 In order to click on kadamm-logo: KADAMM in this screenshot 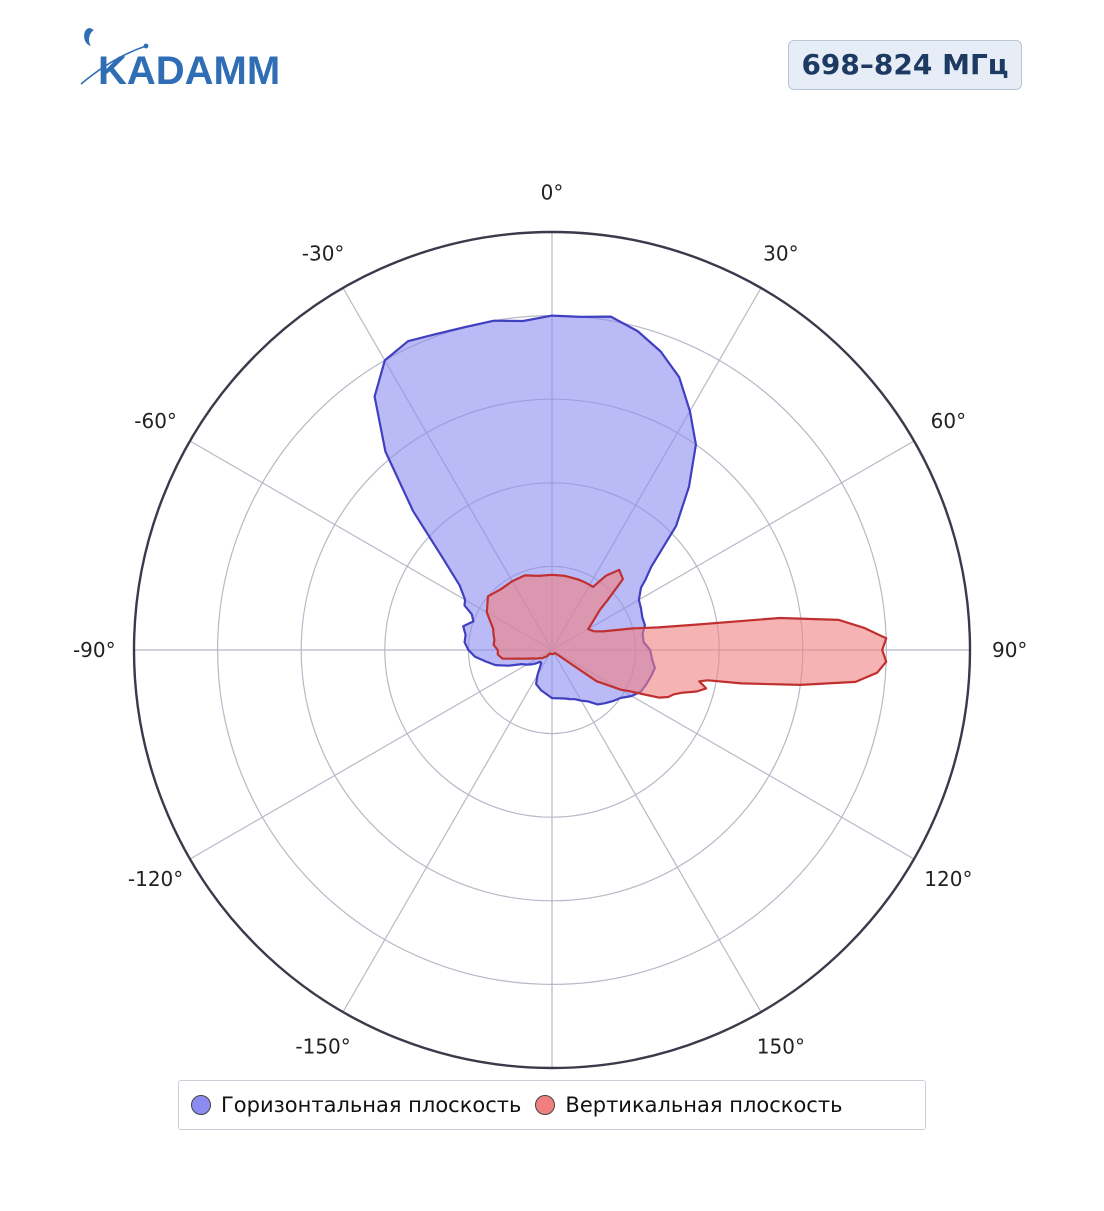, I will do `click(180, 60)`.